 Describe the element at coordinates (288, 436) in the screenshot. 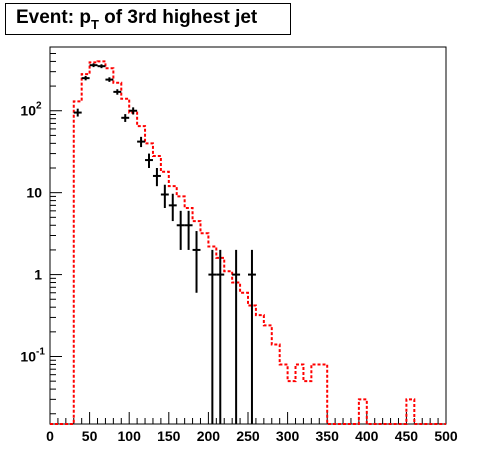

I see `x-tick-label: 300` at that location.